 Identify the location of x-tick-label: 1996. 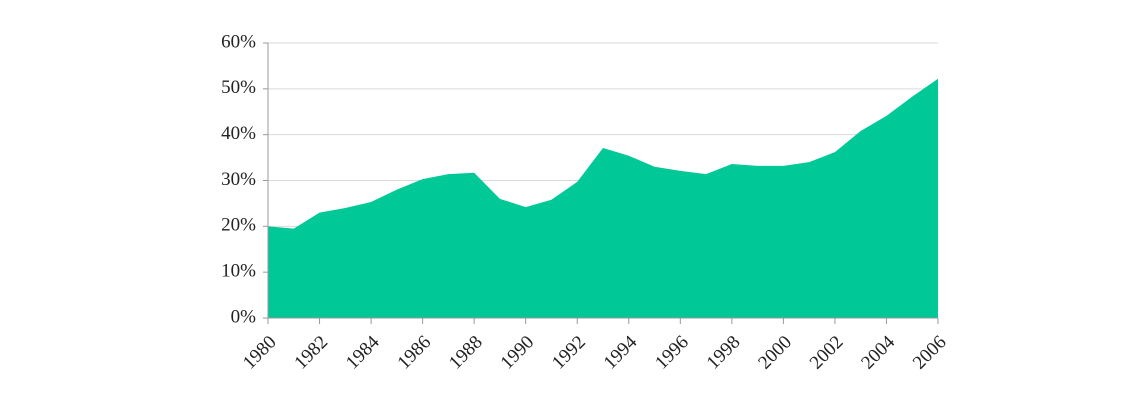
(672, 353).